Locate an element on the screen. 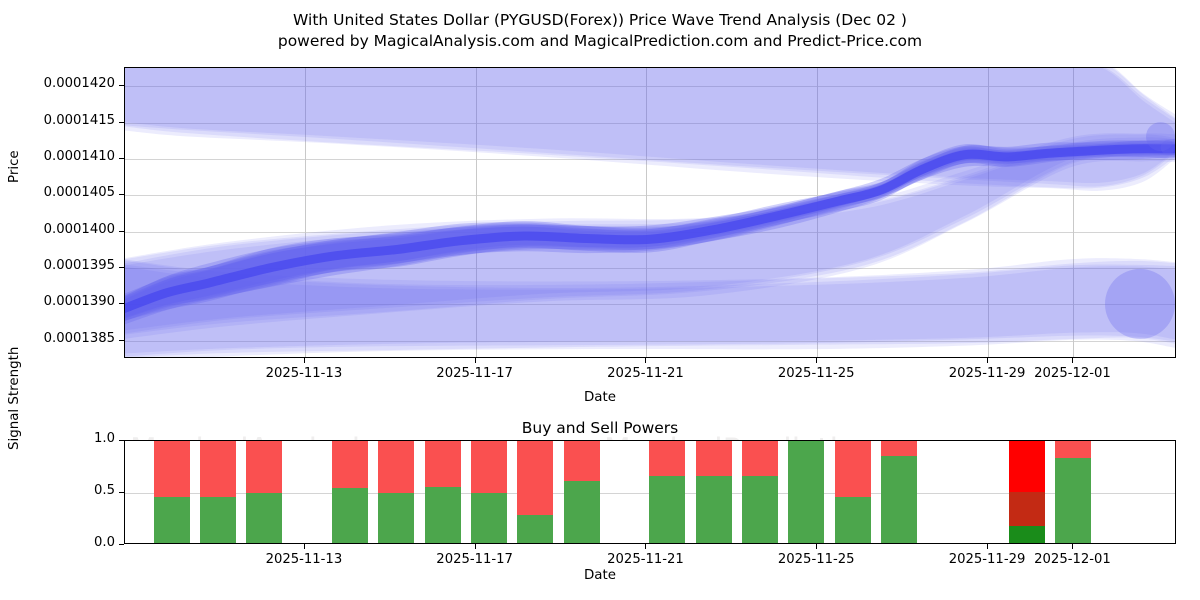  power-x-tick-label: 2025-12-01 is located at coordinates (1072, 559).